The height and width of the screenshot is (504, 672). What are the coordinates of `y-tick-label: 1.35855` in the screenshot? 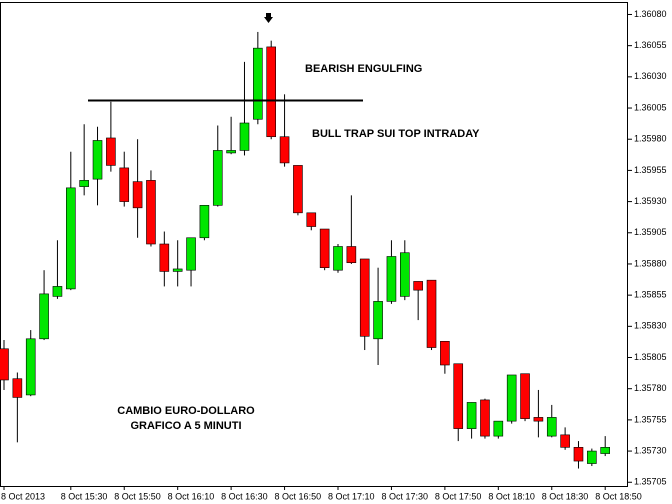 It's located at (650, 295).